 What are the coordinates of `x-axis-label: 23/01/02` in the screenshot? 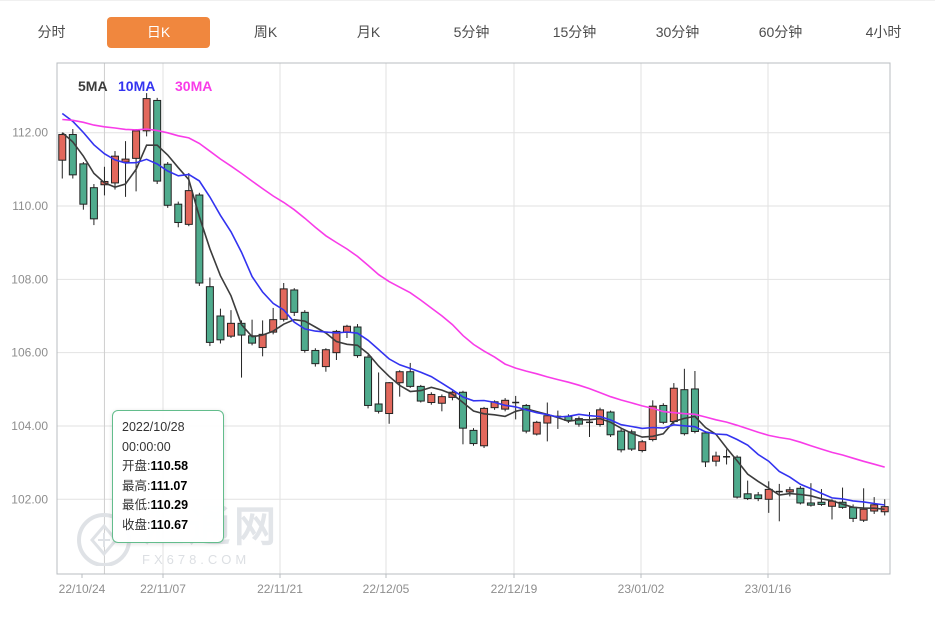 It's located at (641, 589).